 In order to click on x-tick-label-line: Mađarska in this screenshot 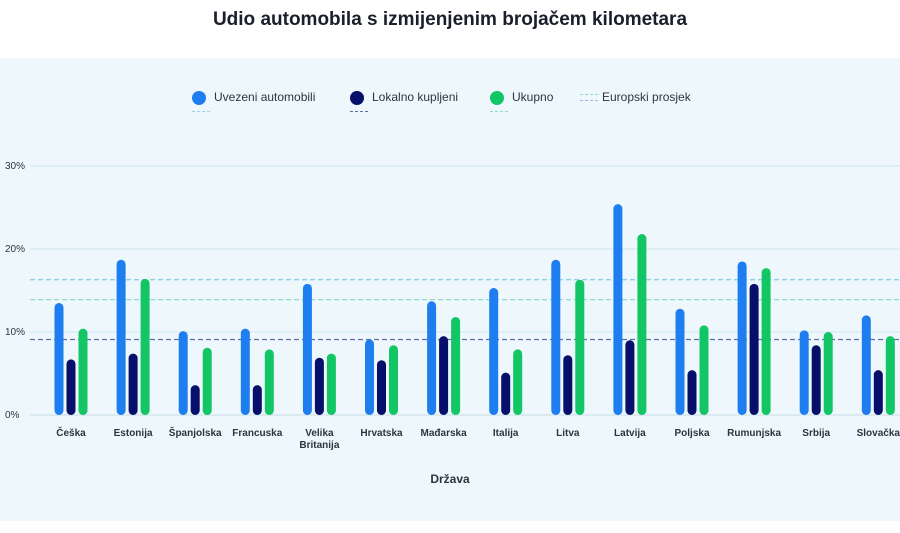, I will do `click(444, 433)`.